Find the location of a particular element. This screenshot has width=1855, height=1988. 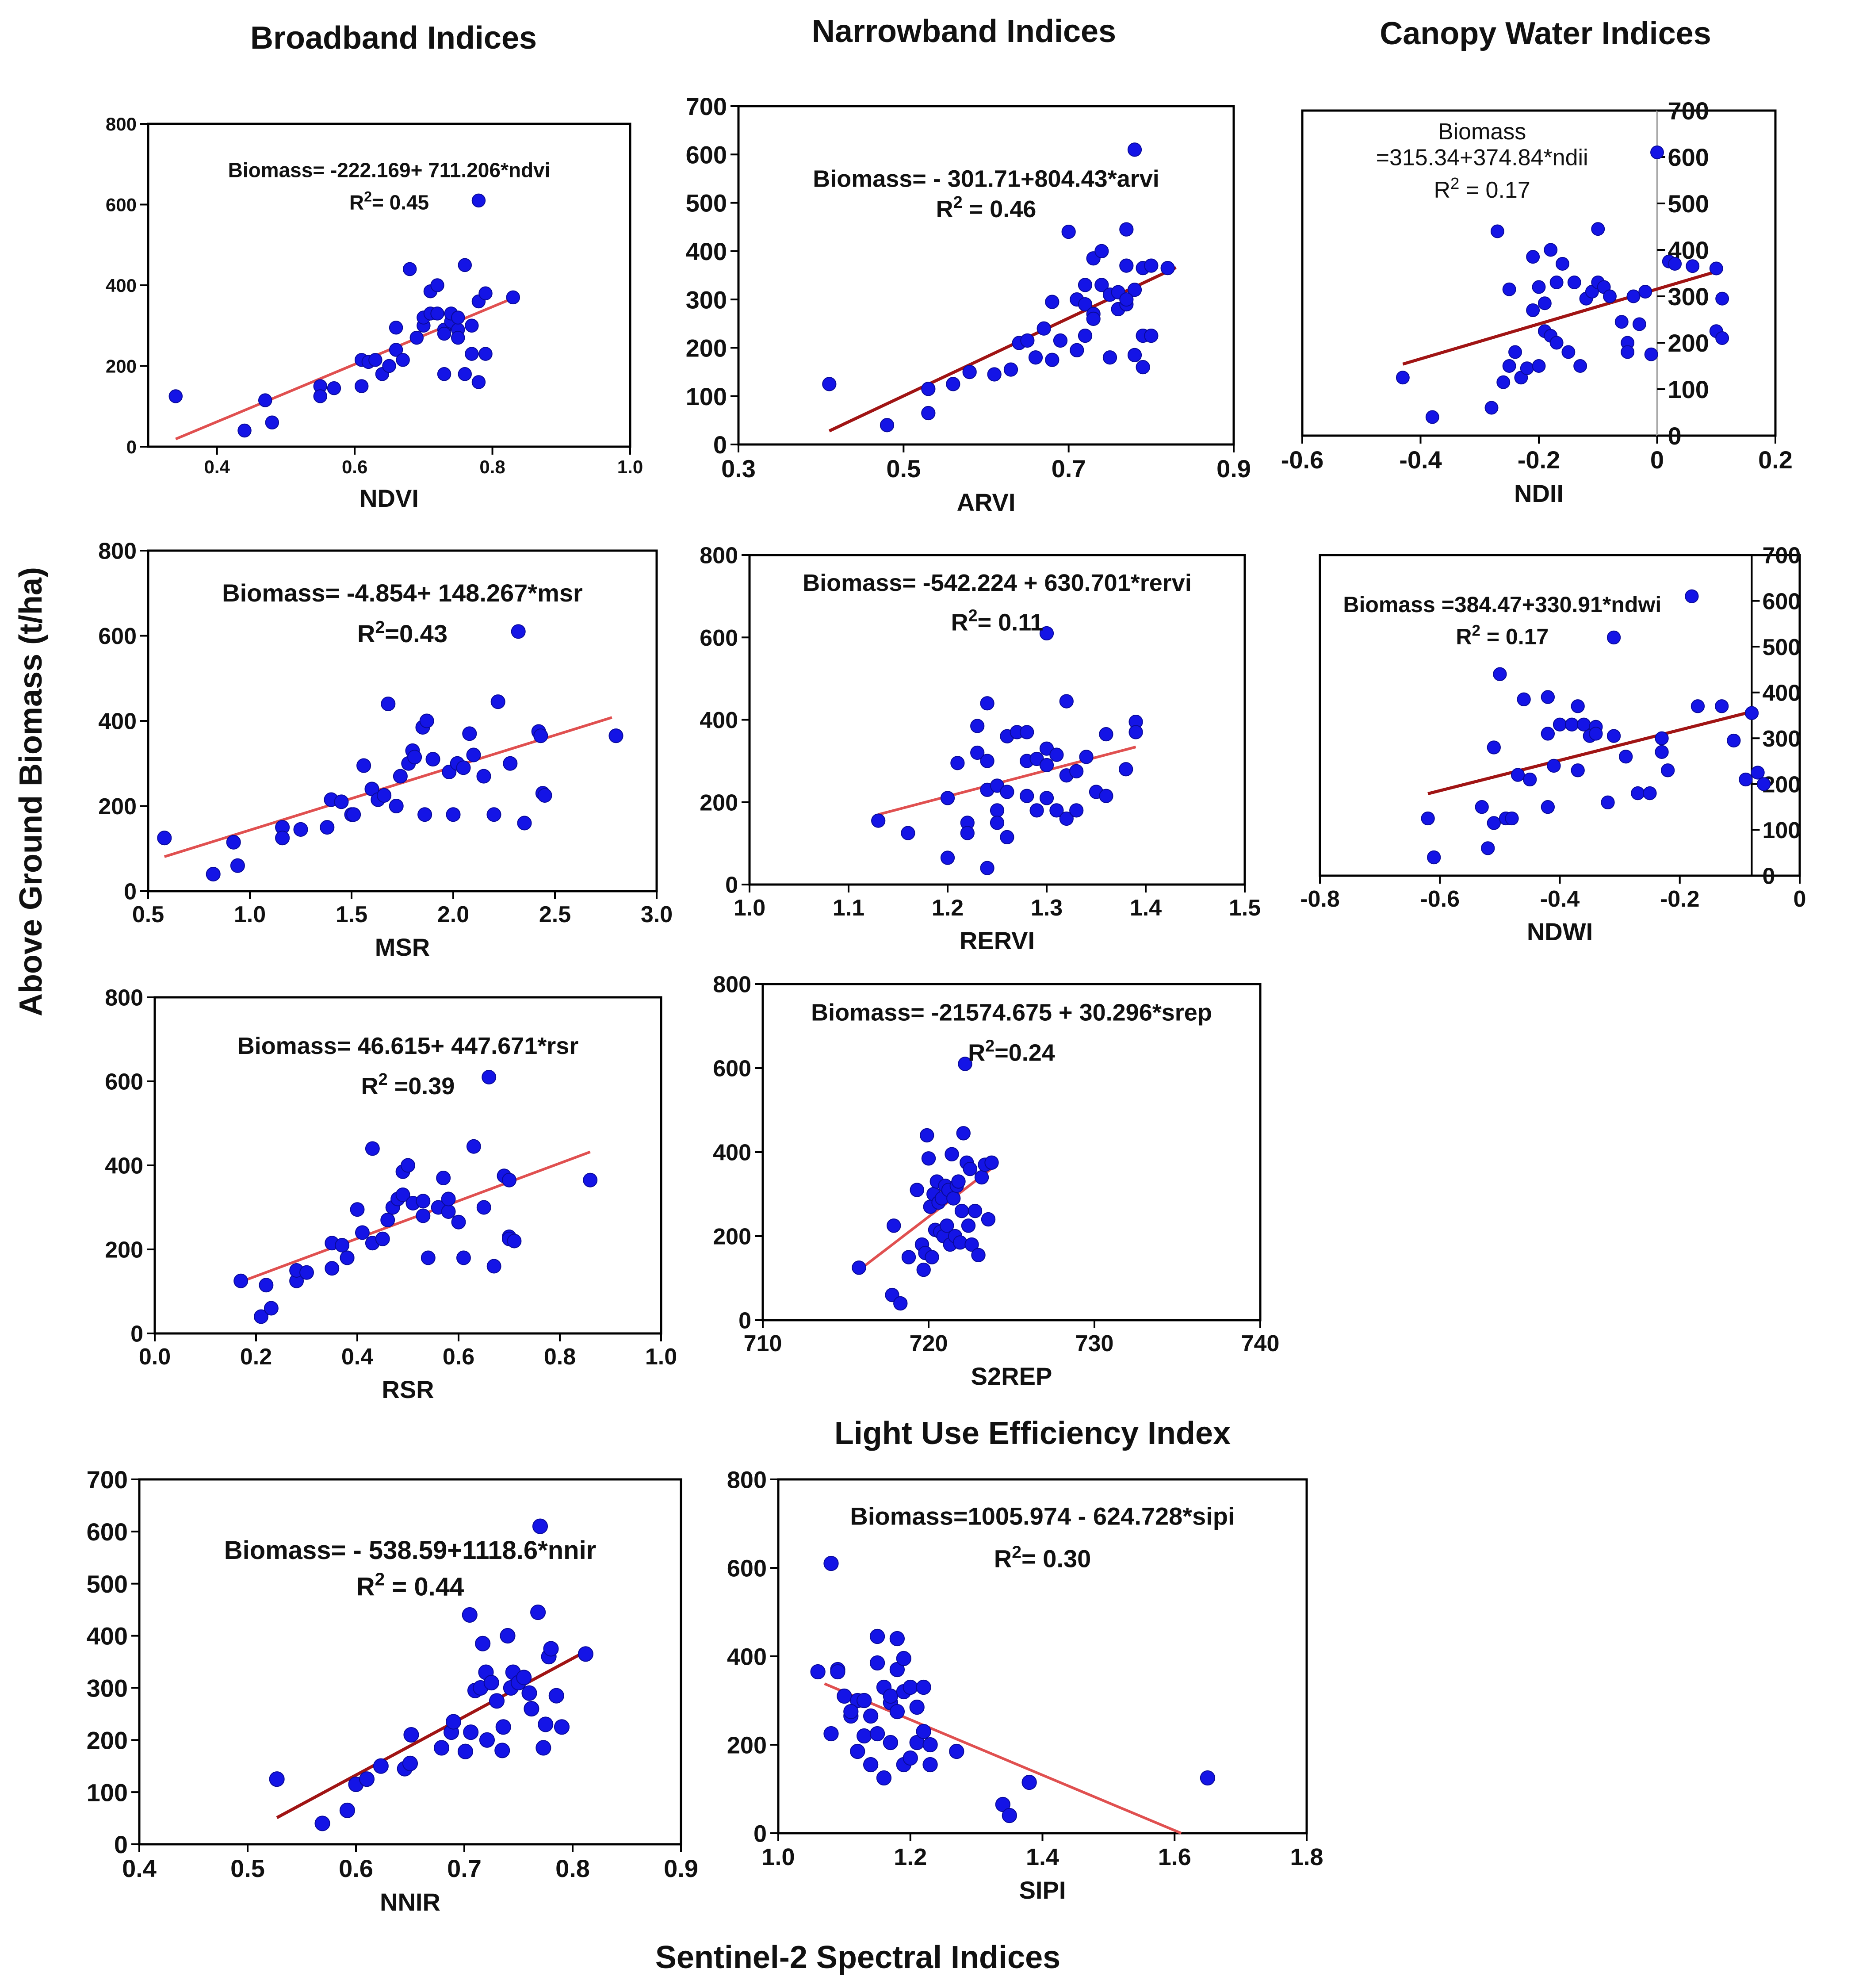

x-axis-label: RSR is located at coordinates (408, 1389).